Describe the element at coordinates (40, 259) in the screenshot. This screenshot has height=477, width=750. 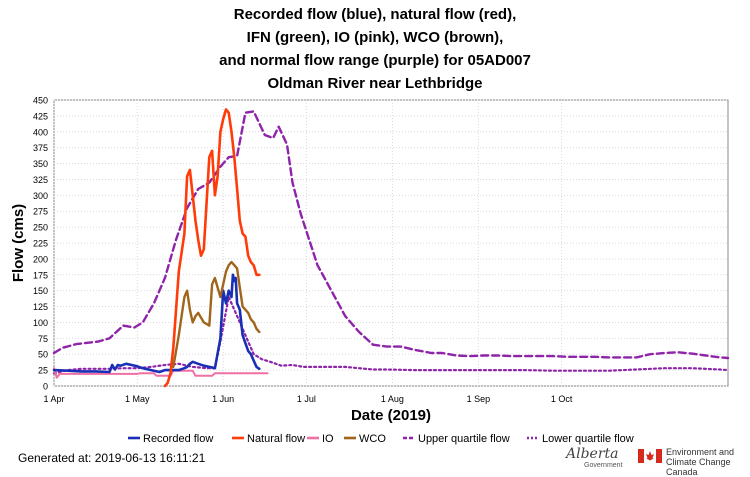
I see `y-tick-label: 200` at that location.